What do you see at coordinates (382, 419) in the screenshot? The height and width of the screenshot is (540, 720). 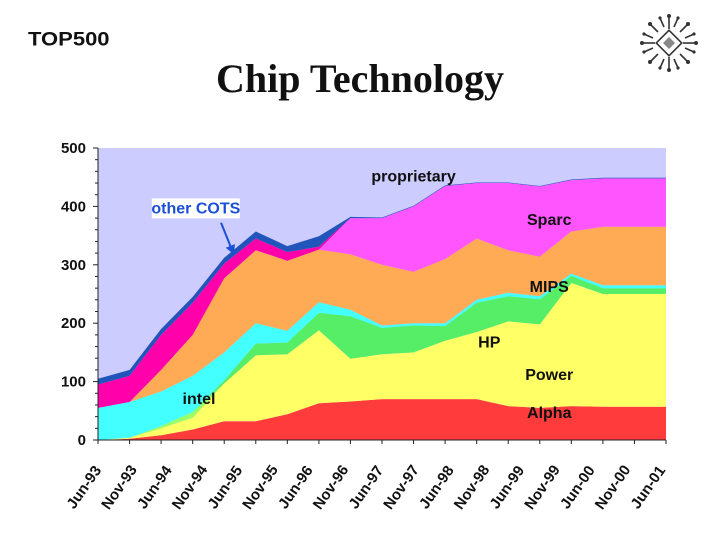 I see `area-alpha` at bounding box center [382, 419].